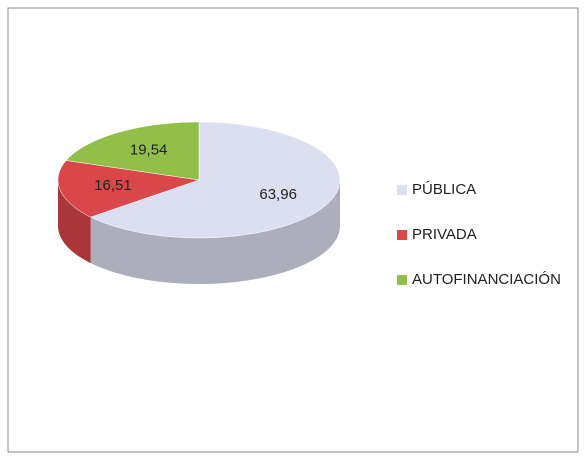  I want to click on data-label: 63,96, so click(278, 194).